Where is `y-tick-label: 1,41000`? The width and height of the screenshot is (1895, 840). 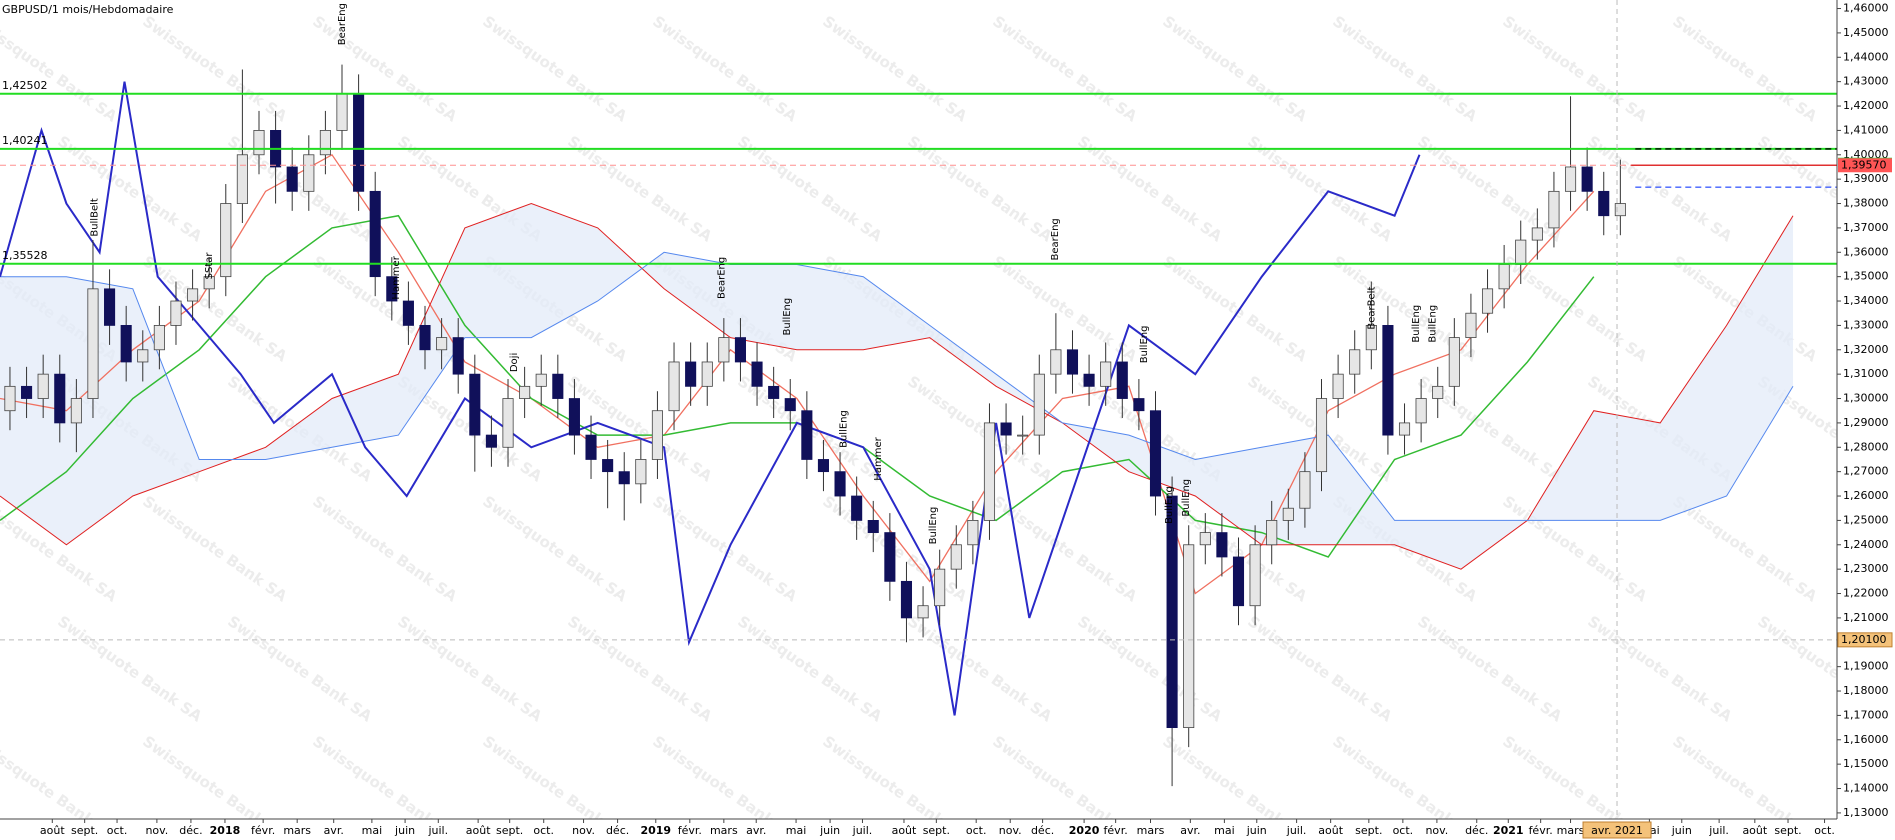
y-tick-label: 1,41000 is located at coordinates (1866, 129).